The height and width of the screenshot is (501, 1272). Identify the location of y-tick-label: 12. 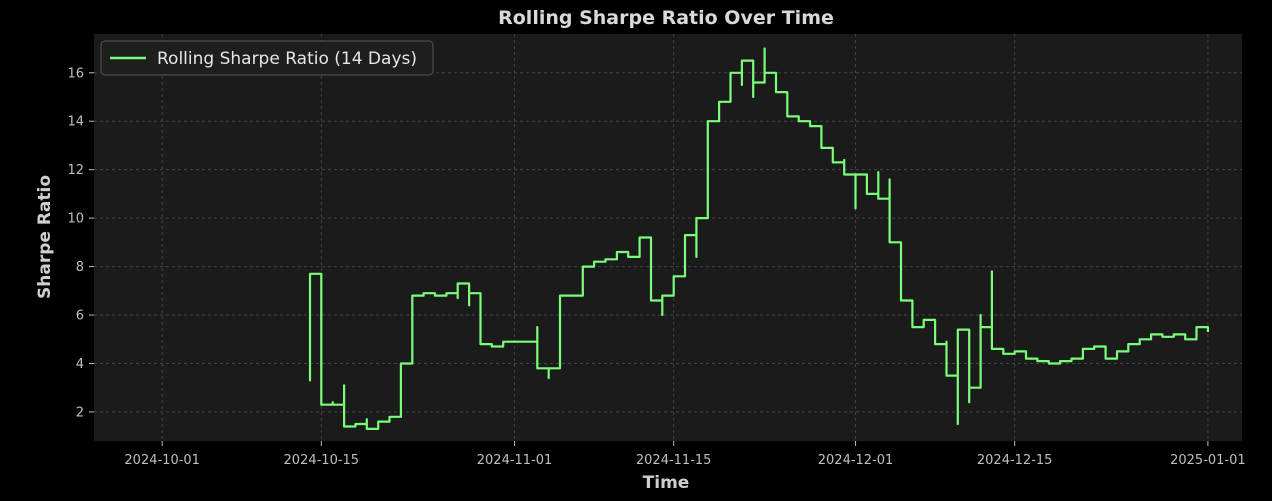
(75, 170).